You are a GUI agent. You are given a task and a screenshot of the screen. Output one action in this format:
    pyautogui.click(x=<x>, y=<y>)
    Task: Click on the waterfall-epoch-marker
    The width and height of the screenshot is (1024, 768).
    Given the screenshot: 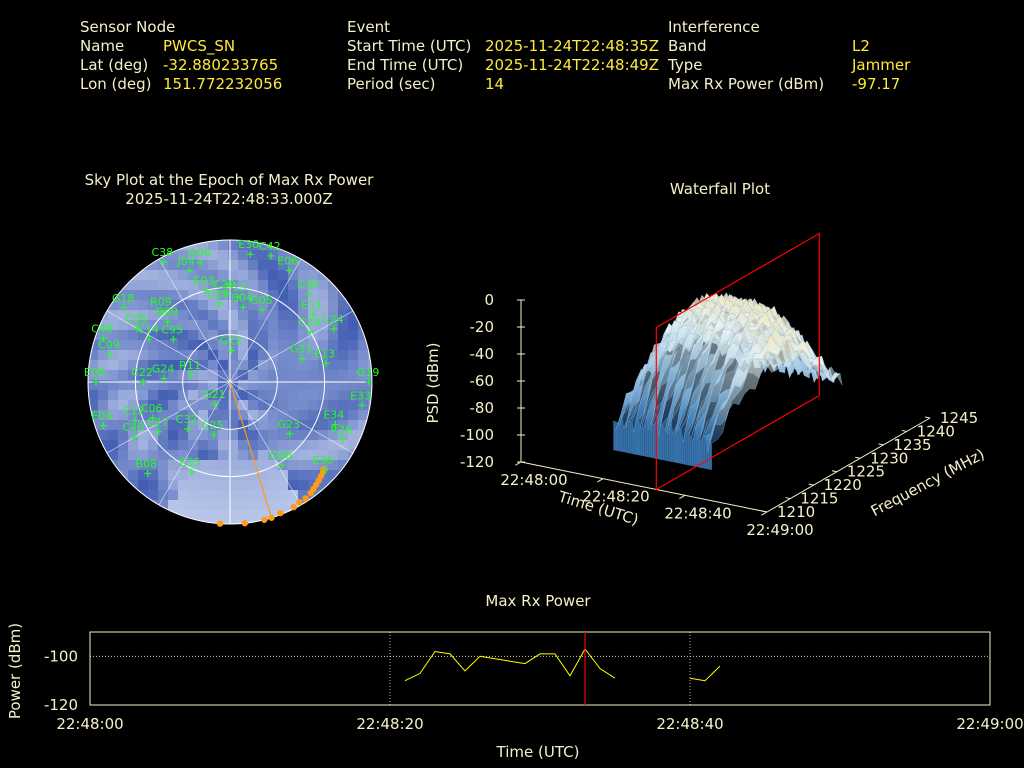 What is the action you would take?
    pyautogui.click(x=737, y=361)
    